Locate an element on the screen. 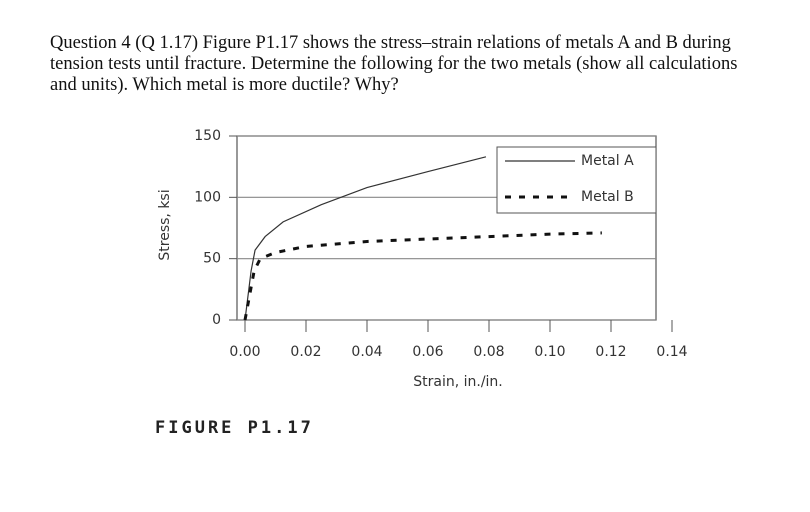 This screenshot has width=810, height=512. x-tick-label: 0.04 is located at coordinates (366, 352).